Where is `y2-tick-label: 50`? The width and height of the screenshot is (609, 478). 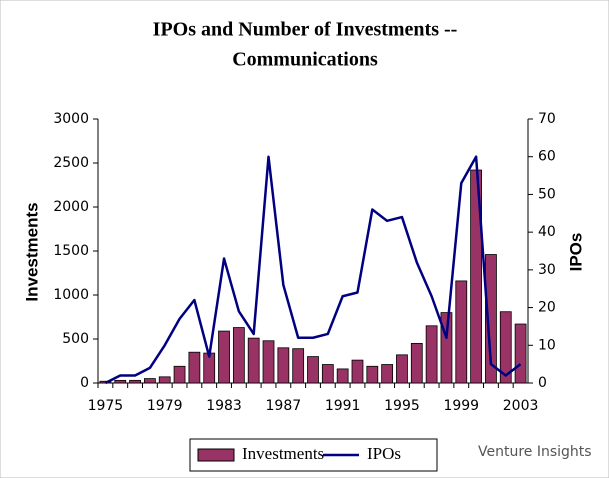
y2-tick-label: 50 is located at coordinates (547, 194).